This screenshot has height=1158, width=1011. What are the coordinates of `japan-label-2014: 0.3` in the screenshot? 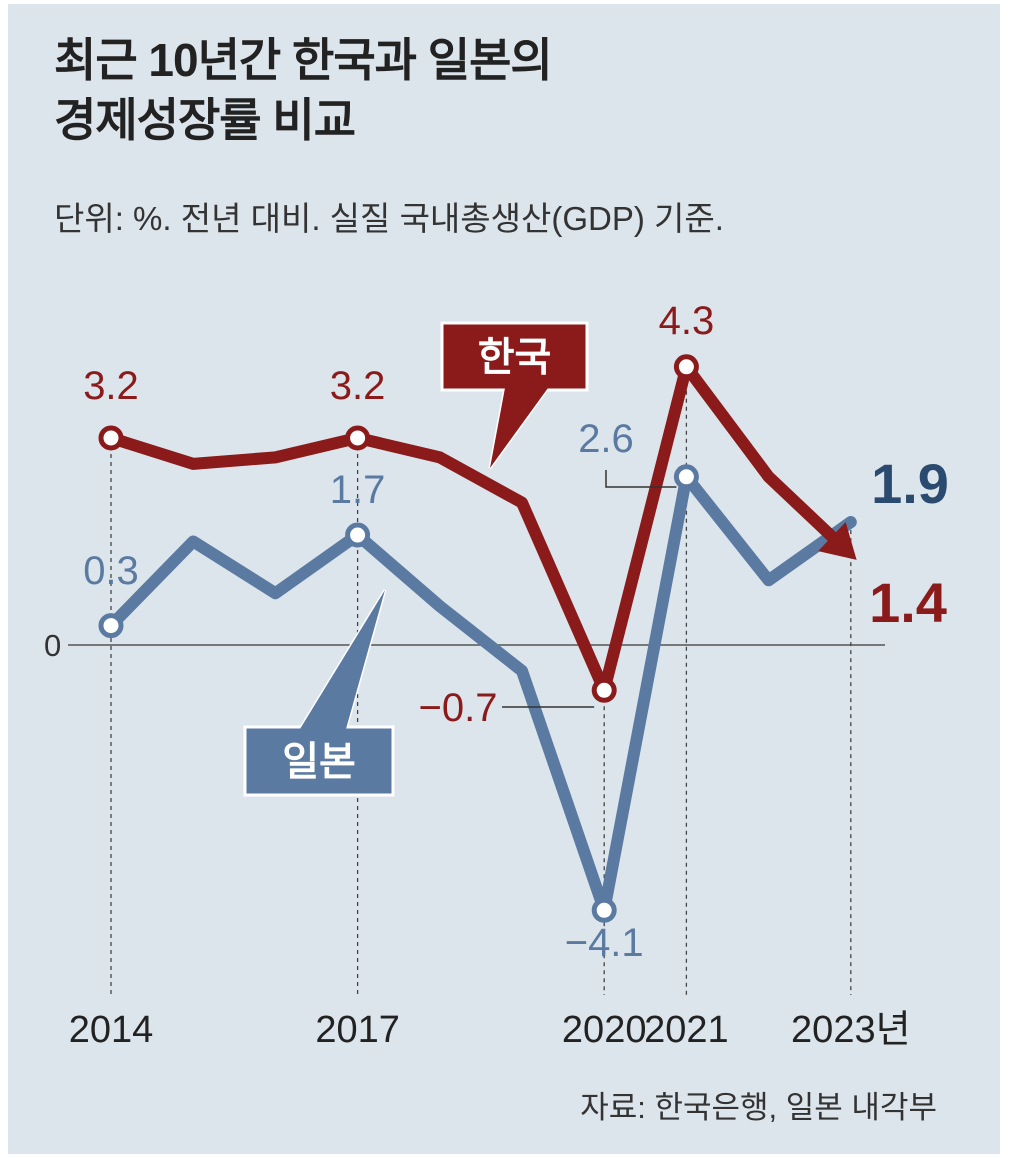 It's located at (111, 571).